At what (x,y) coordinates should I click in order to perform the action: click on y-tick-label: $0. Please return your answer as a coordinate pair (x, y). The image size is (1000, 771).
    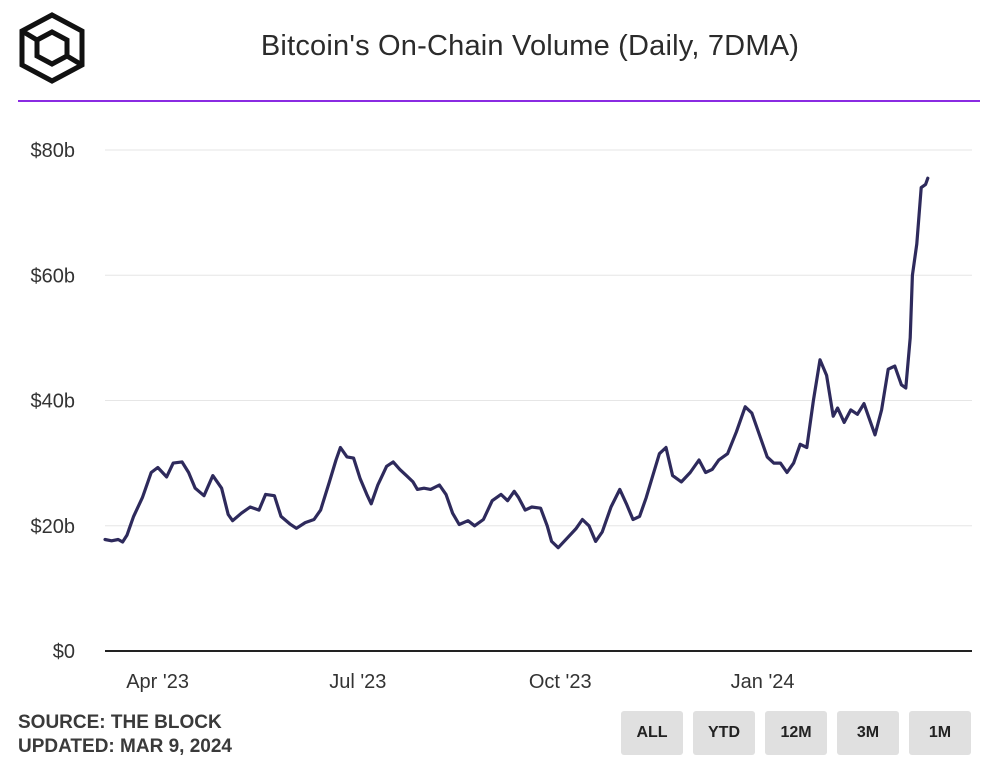
    Looking at the image, I should click on (64, 652).